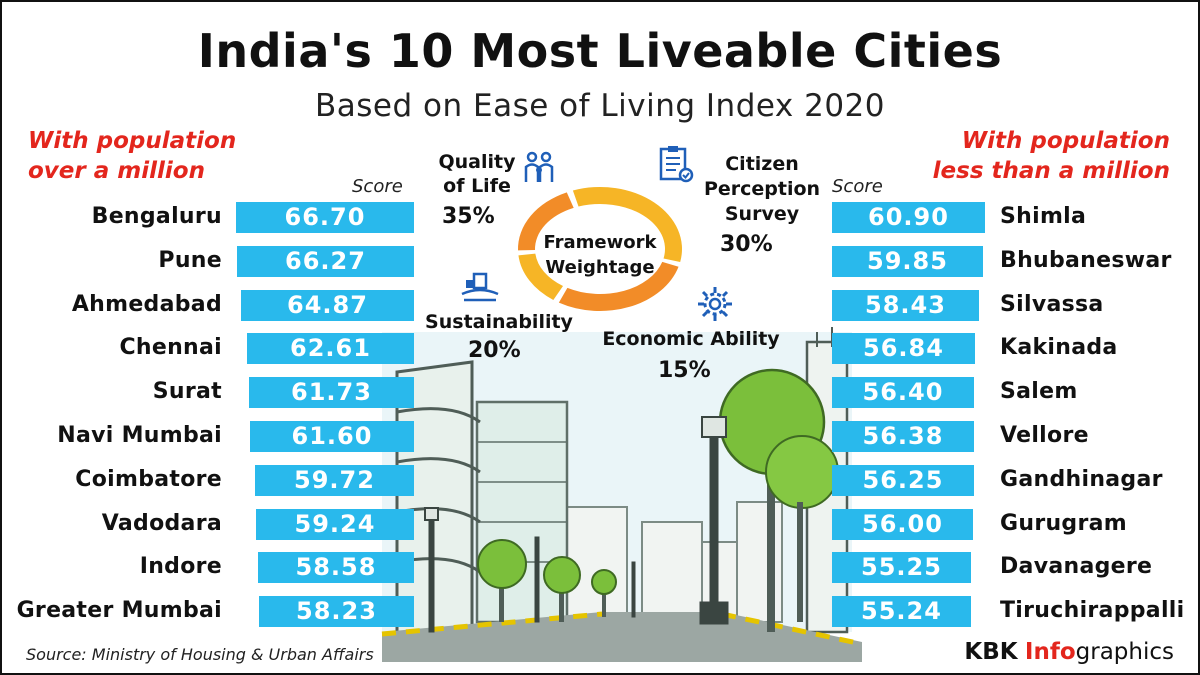 This screenshot has width=1200, height=675. What do you see at coordinates (161, 523) in the screenshot?
I see `left-city-name: Vadodara` at bounding box center [161, 523].